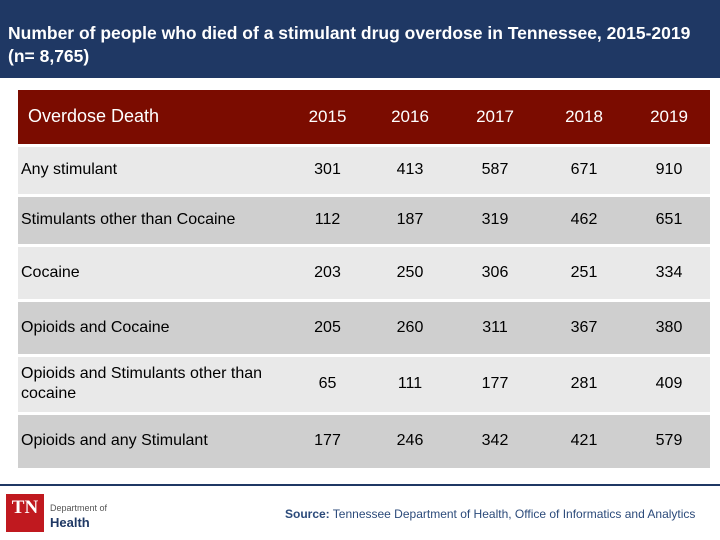 Image resolution: width=720 pixels, height=540 pixels. What do you see at coordinates (584, 219) in the screenshot?
I see `table-cell: 462` at bounding box center [584, 219].